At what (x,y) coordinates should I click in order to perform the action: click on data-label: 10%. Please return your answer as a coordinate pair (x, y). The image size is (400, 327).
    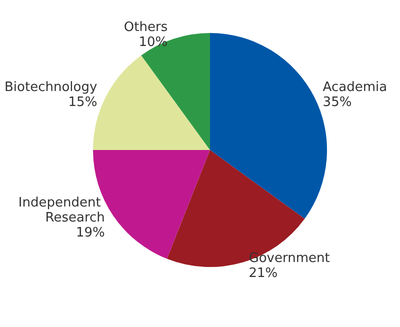
    Looking at the image, I should click on (153, 42).